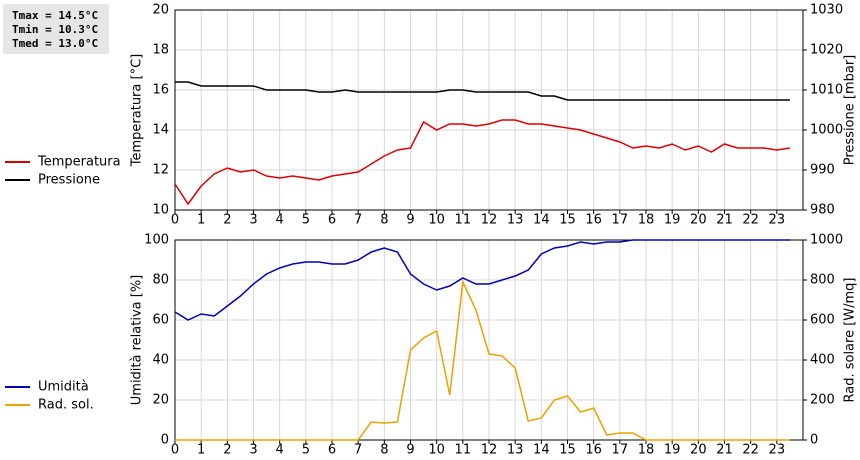 The height and width of the screenshot is (460, 860). What do you see at coordinates (814, 440) in the screenshot?
I see `y2-tick-label: 0` at bounding box center [814, 440].